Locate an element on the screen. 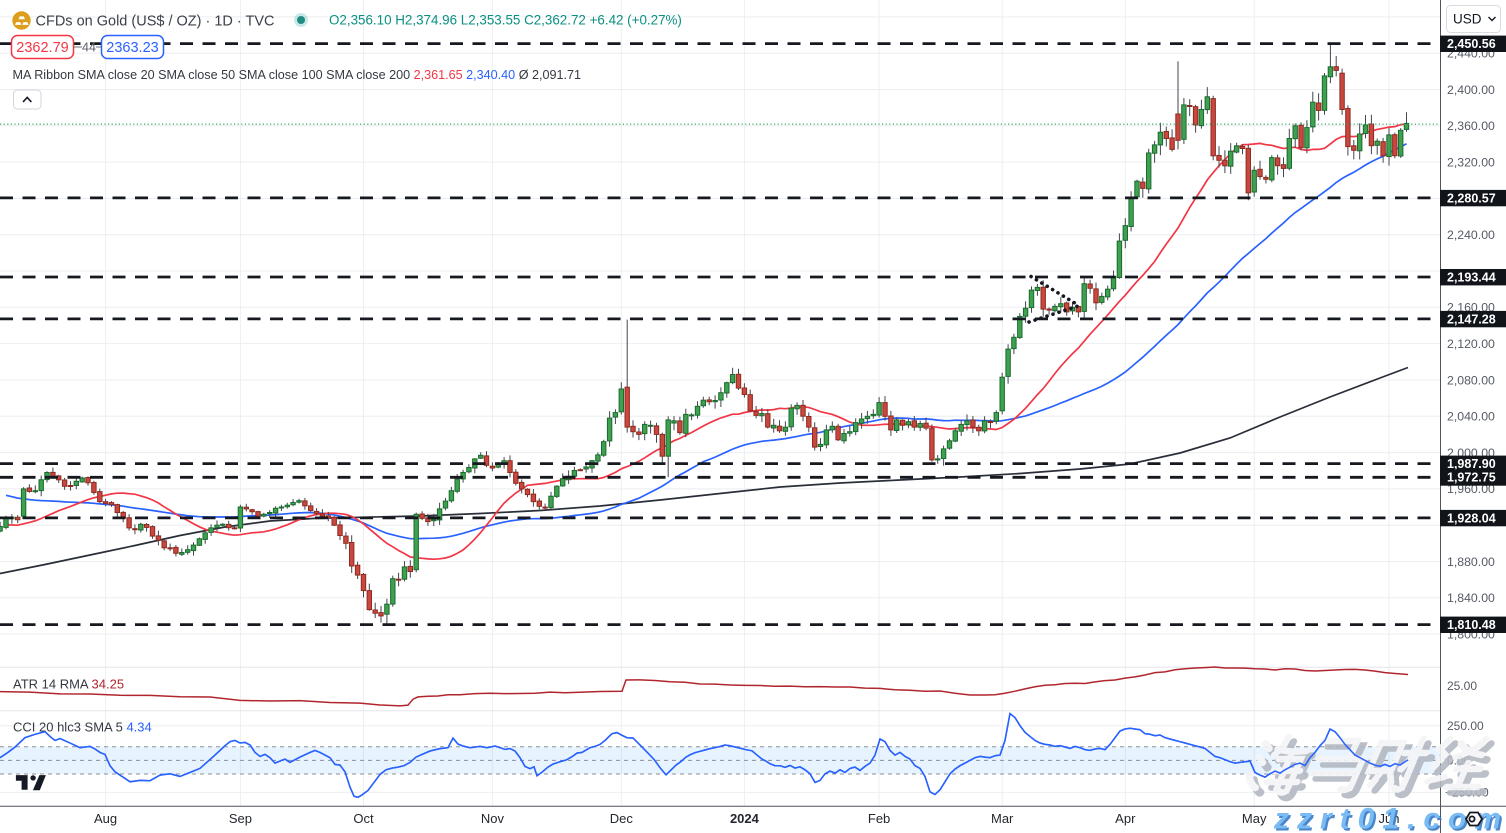 The height and width of the screenshot is (833, 1506). svg-text: 1,972.75 is located at coordinates (1471, 478).